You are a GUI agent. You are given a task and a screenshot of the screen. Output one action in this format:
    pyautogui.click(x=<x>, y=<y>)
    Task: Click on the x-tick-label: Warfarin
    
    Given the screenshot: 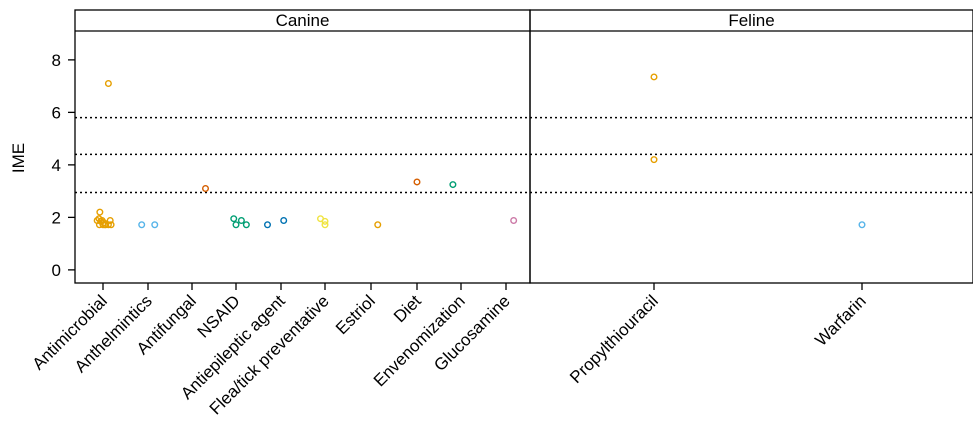 What is the action you would take?
    pyautogui.click(x=840, y=320)
    